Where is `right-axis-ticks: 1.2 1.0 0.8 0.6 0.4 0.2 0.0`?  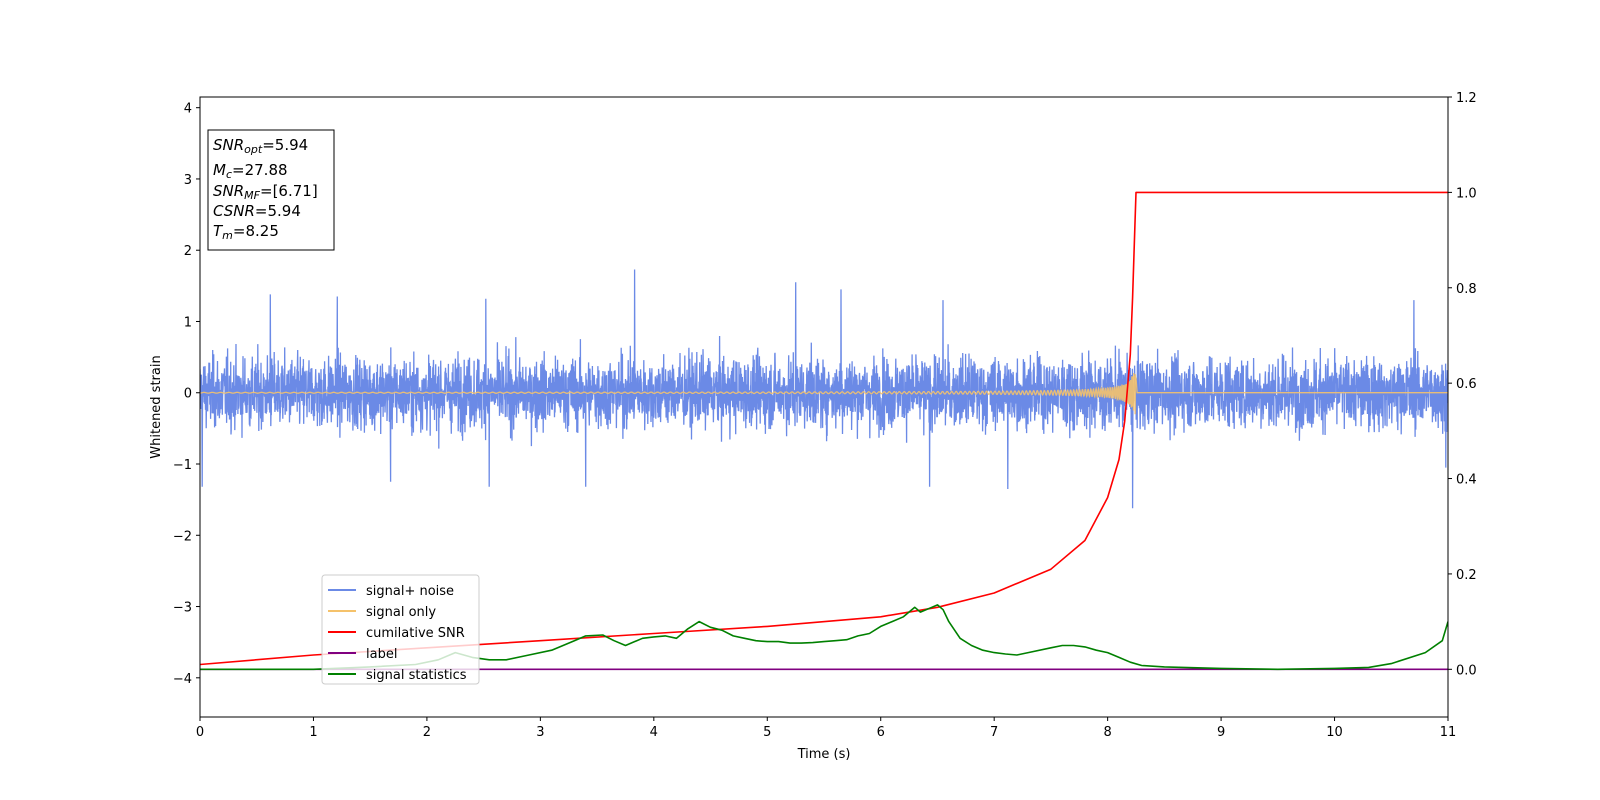 right-axis-ticks: 1.2 1.0 0.8 0.6 0.4 0.2 0.0 is located at coordinates (1462, 384).